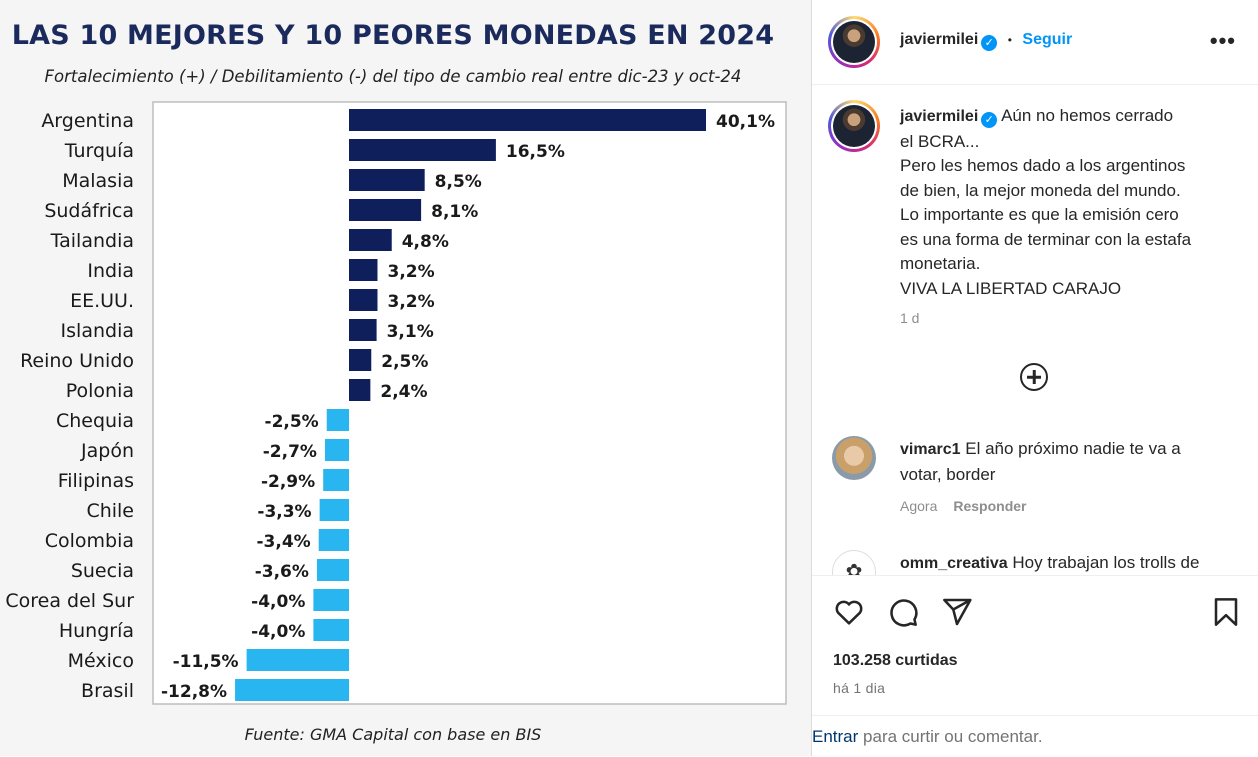 This screenshot has height=757, width=1258. I want to click on caption-line: es una forma de terminar con la estafa, so click(1046, 239).